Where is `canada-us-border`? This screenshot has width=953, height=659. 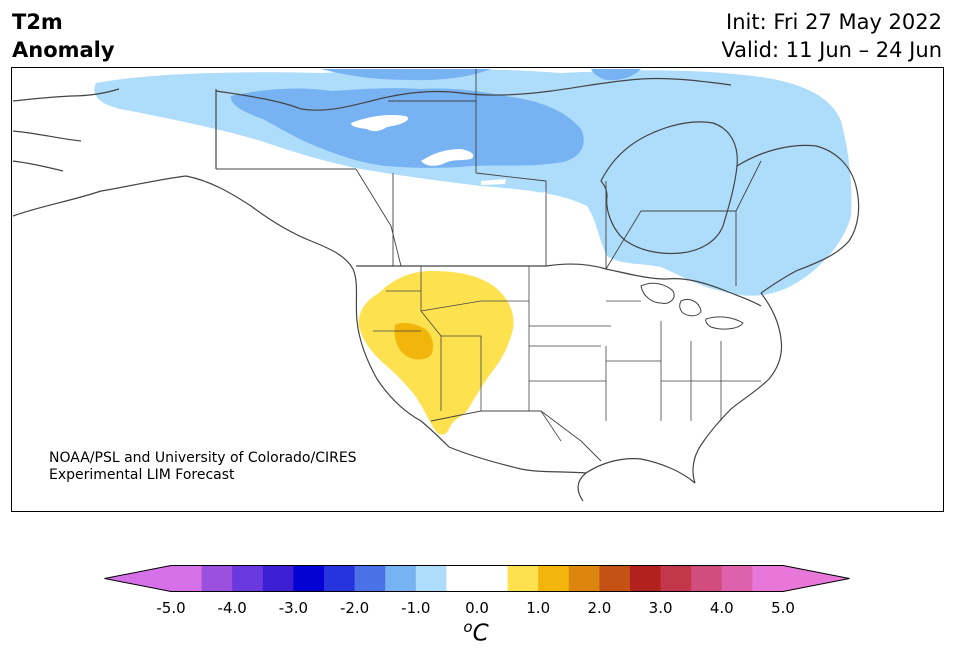
canada-us-border is located at coordinates (559, 285).